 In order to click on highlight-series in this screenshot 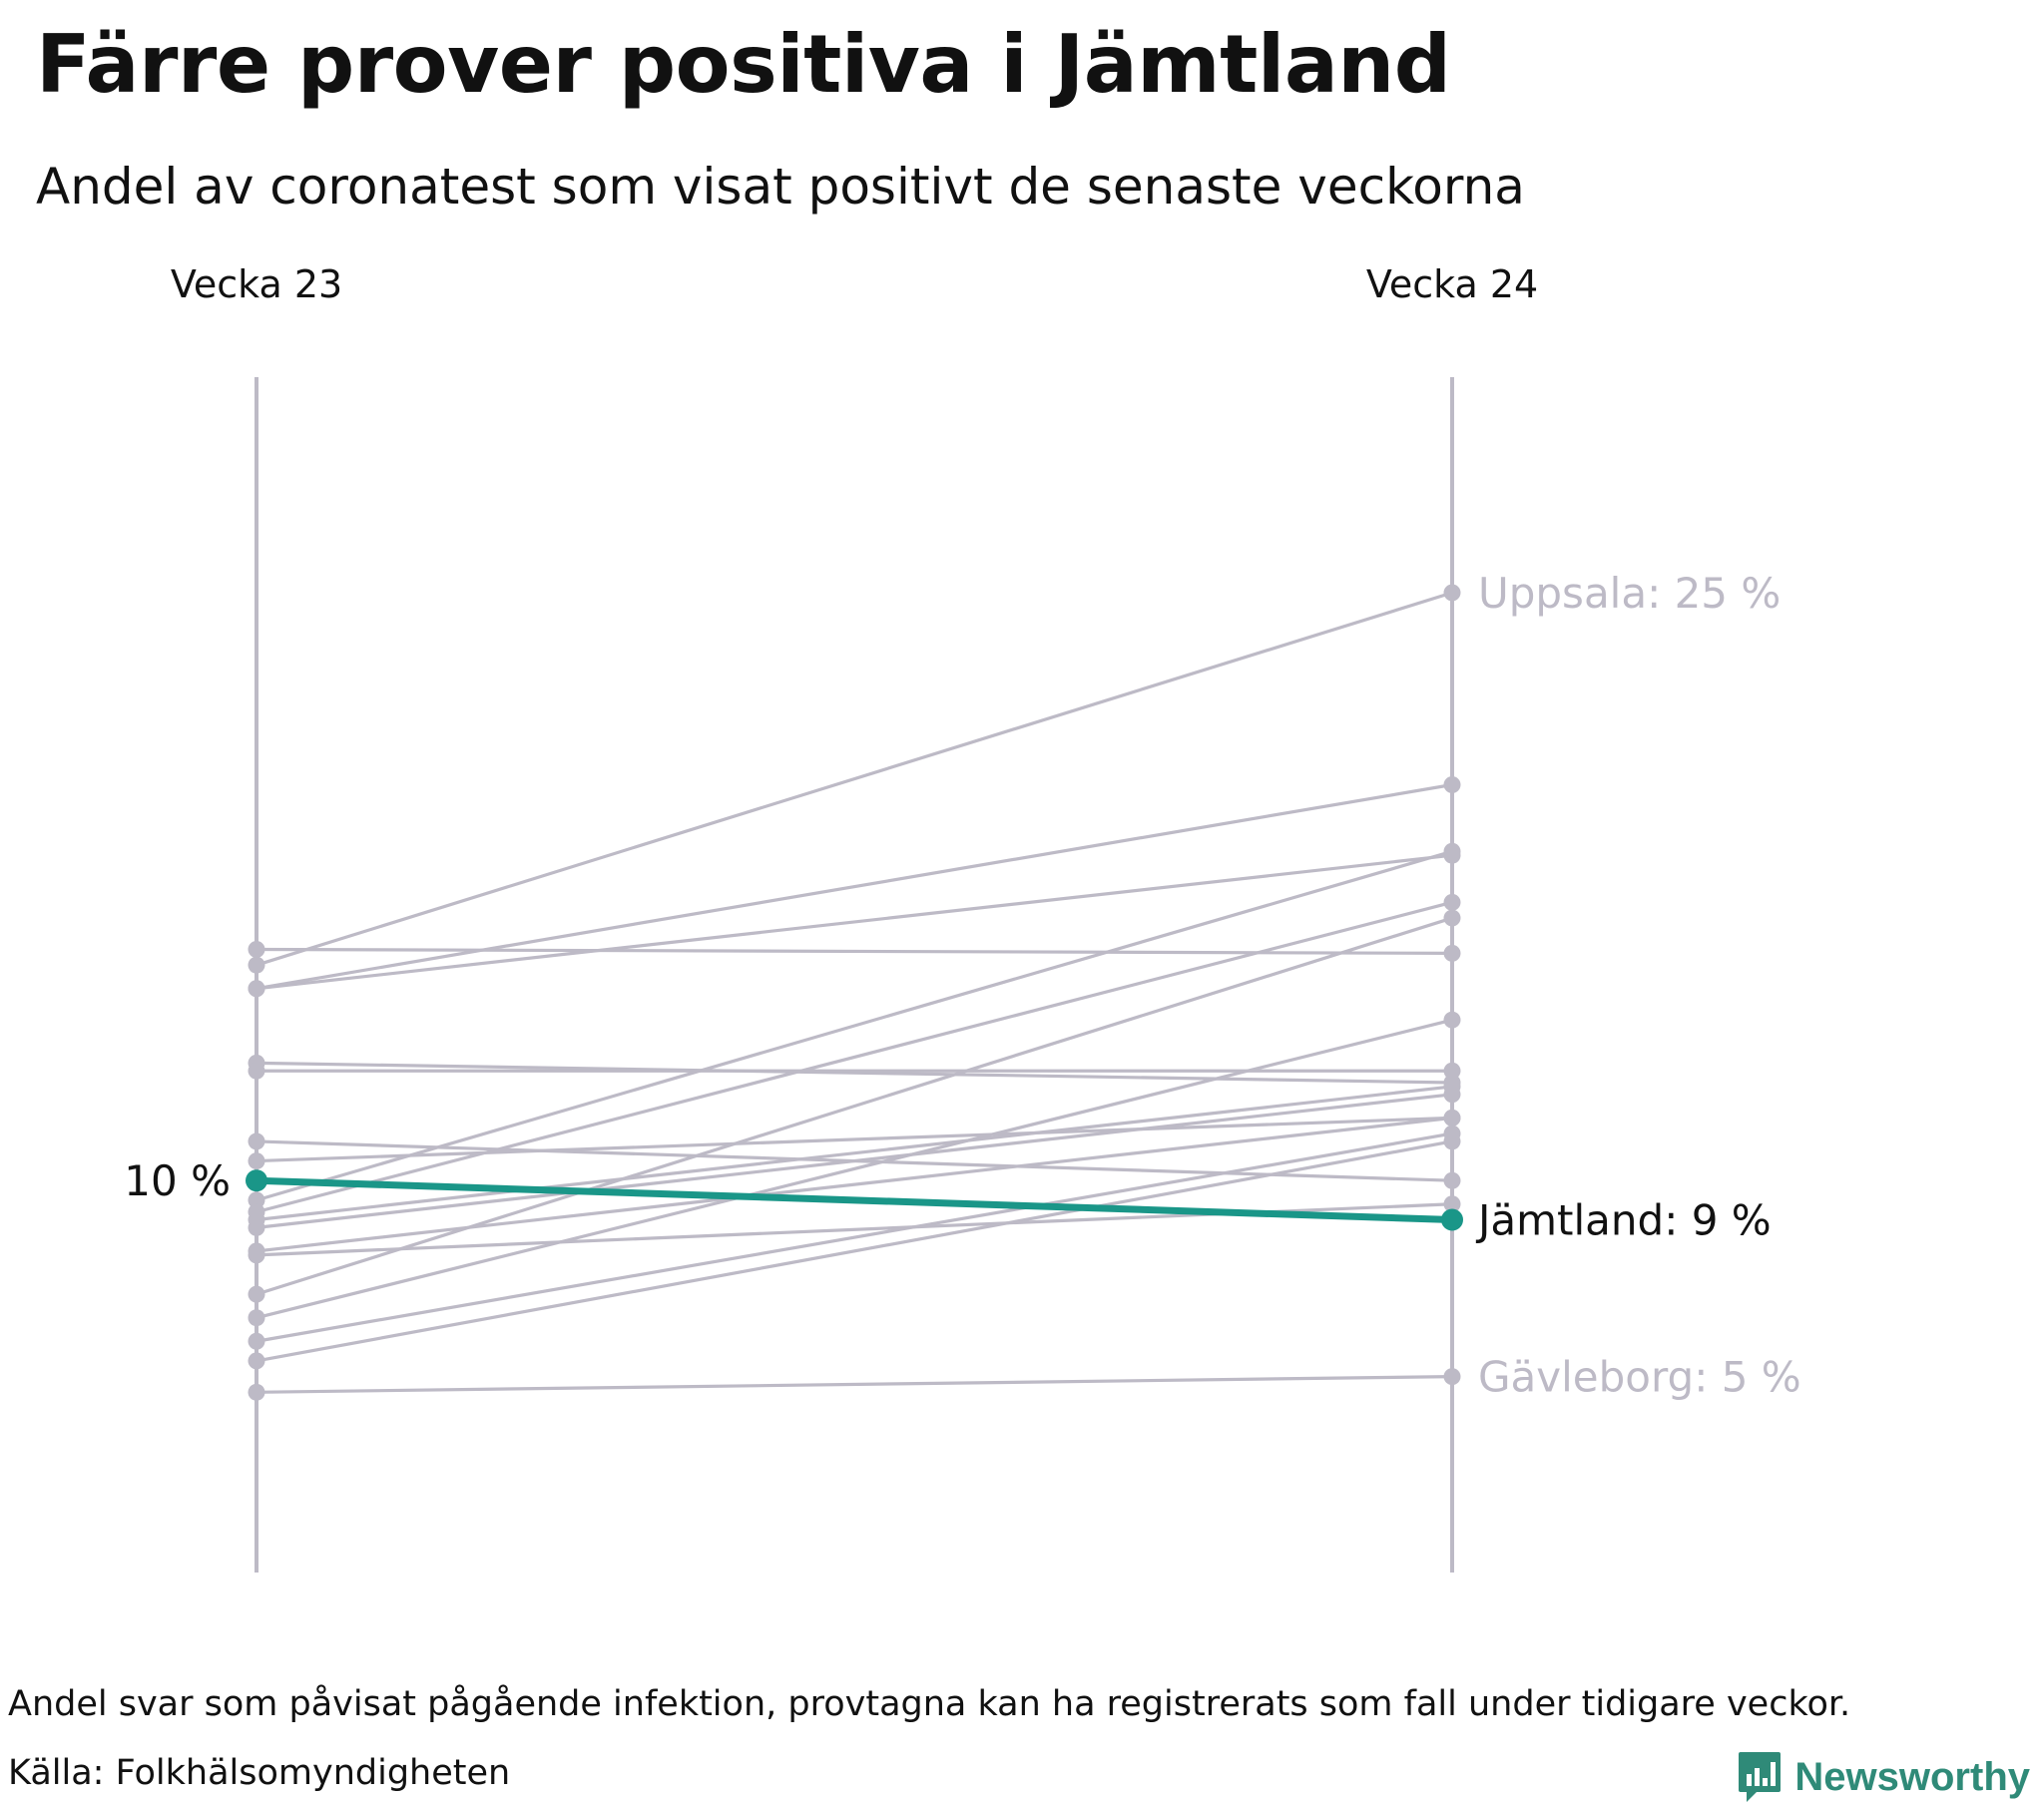, I will do `click(854, 1200)`.